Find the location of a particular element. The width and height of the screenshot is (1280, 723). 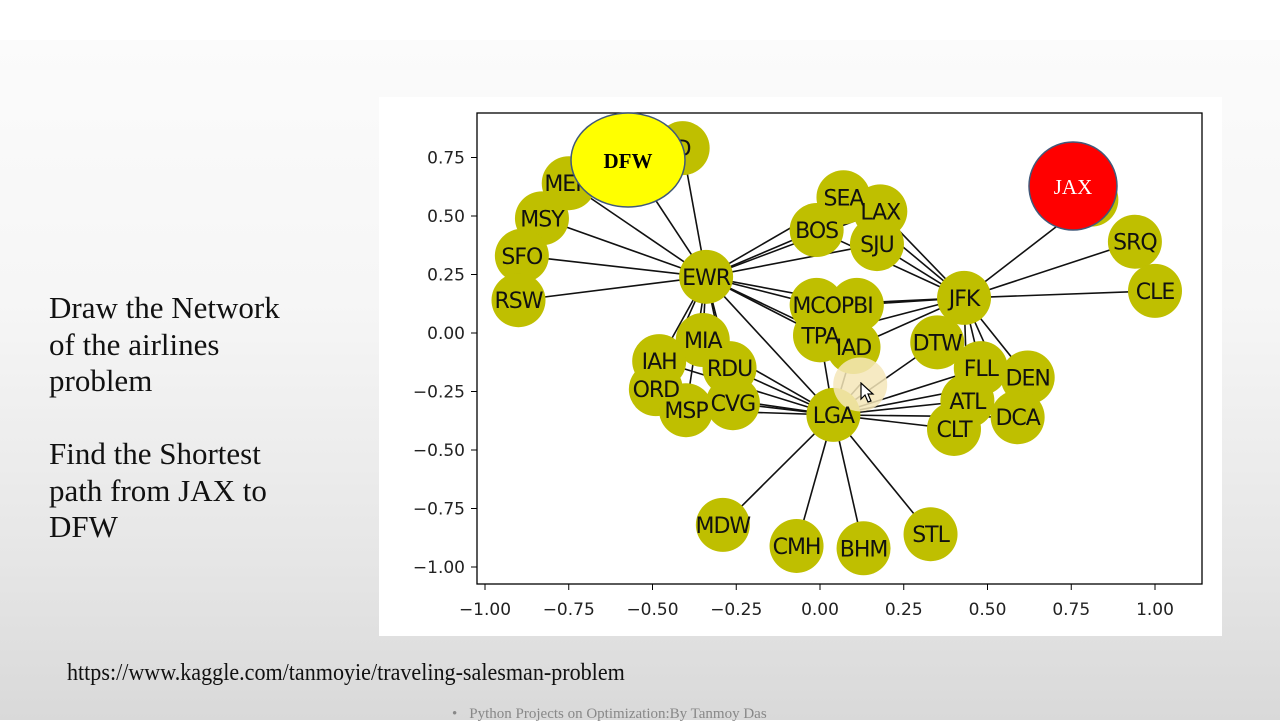

node-dca is located at coordinates (1017, 417).